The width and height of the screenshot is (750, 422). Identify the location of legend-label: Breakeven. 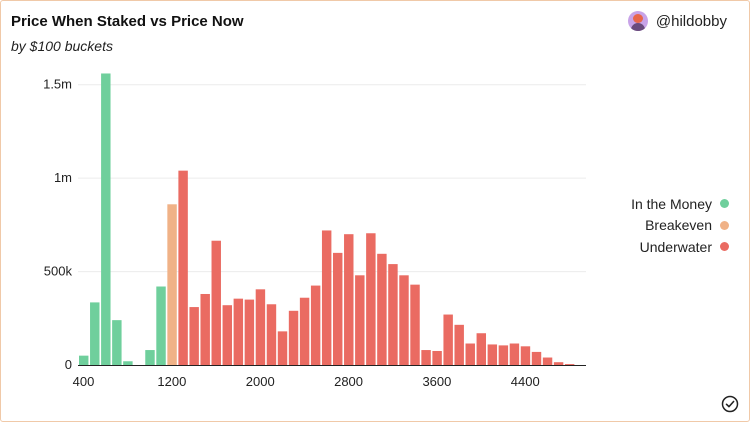
(678, 225).